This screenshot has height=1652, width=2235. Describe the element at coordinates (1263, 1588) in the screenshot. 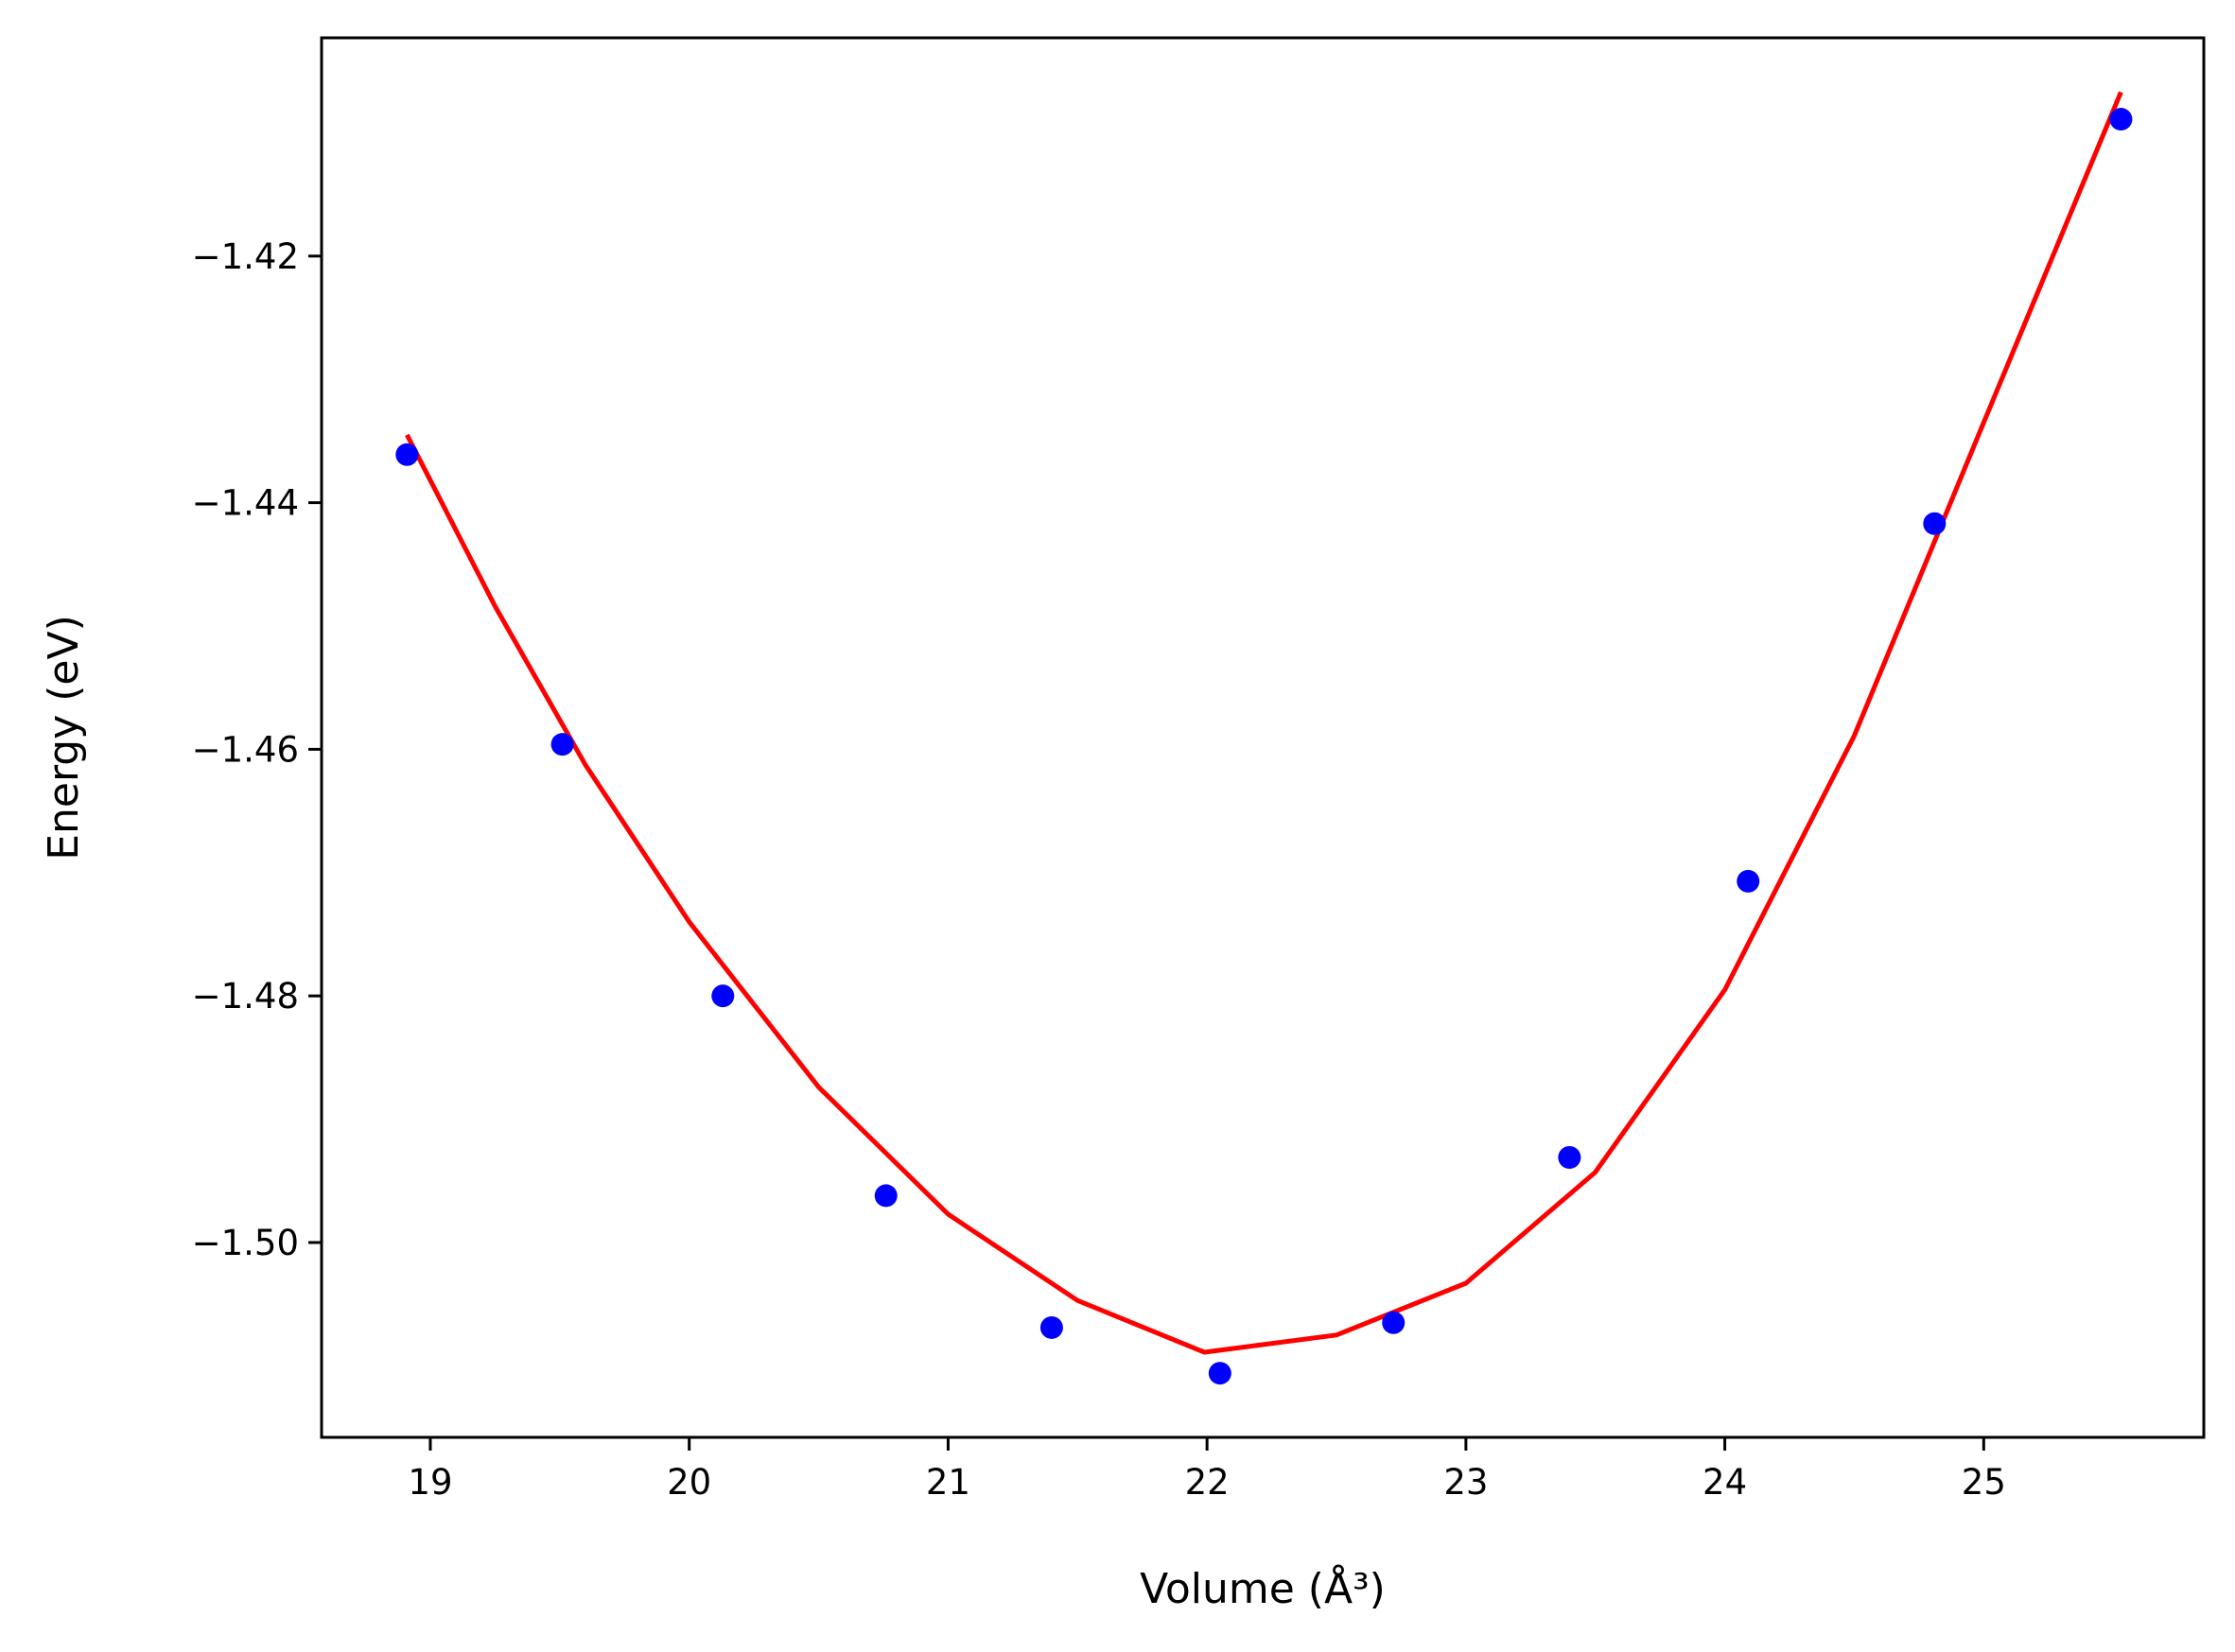

I see `x-axis-title: Volume (Å³)` at that location.